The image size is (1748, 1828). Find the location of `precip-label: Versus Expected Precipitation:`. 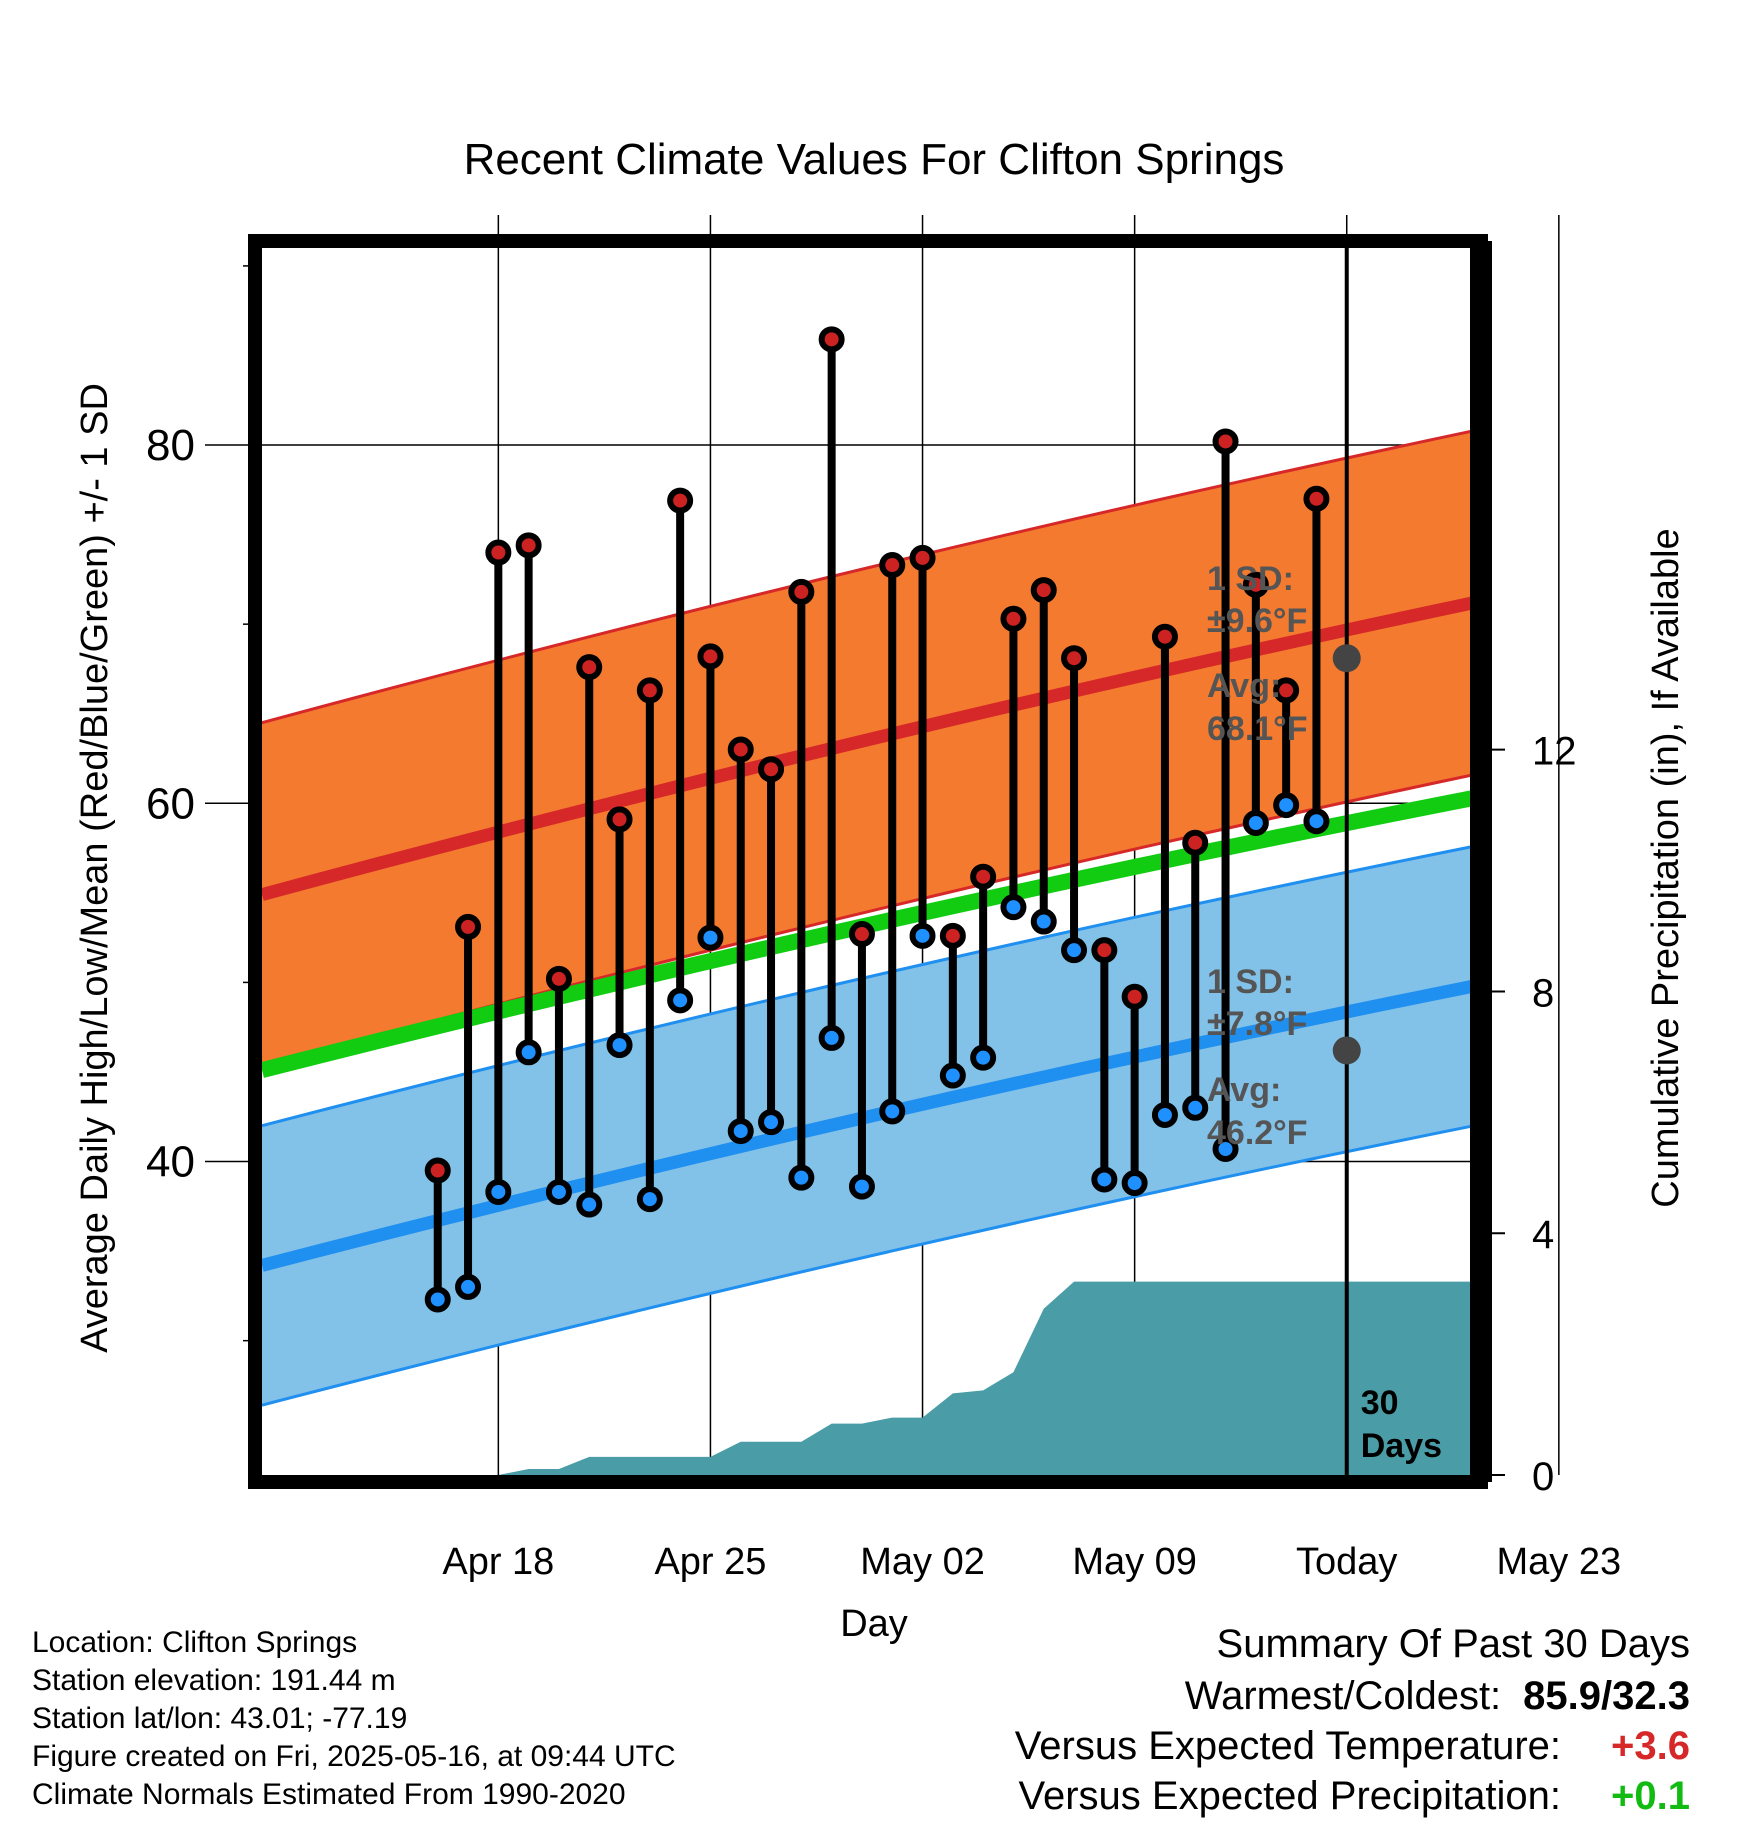

precip-label: Versus Expected Precipitation: is located at coordinates (1290, 1796).